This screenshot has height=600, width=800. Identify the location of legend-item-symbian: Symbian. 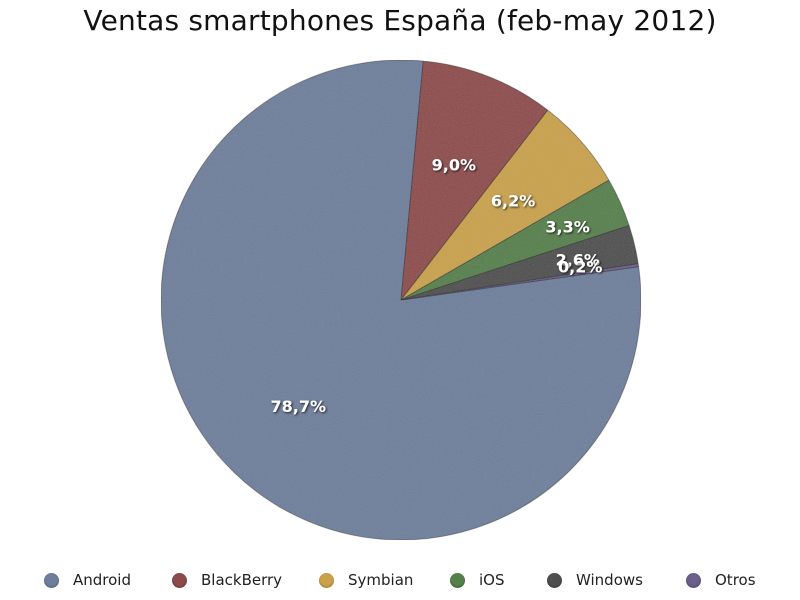
(366, 580).